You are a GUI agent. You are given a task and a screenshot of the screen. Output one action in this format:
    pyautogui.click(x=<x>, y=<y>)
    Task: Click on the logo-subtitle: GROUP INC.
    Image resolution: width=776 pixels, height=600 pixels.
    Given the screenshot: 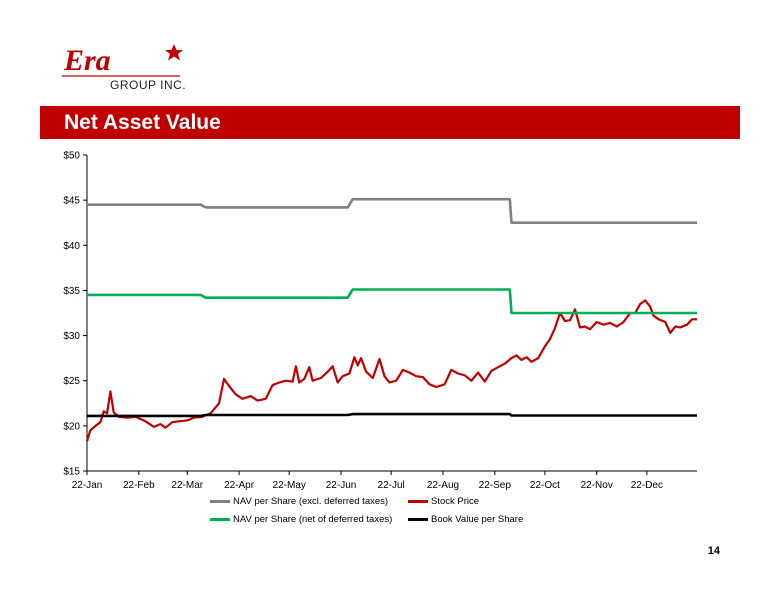 What is the action you would take?
    pyautogui.click(x=148, y=85)
    